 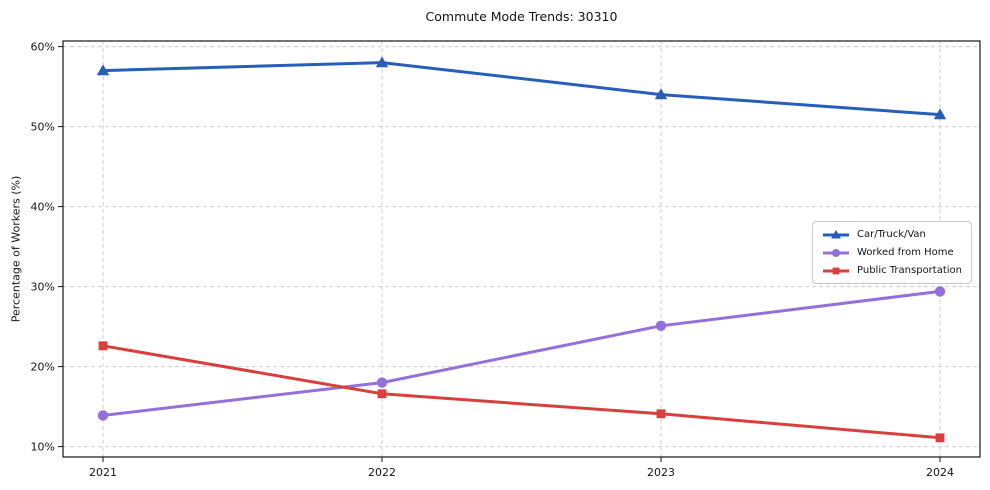 I want to click on y-tick-label: 60%, so click(x=43, y=47).